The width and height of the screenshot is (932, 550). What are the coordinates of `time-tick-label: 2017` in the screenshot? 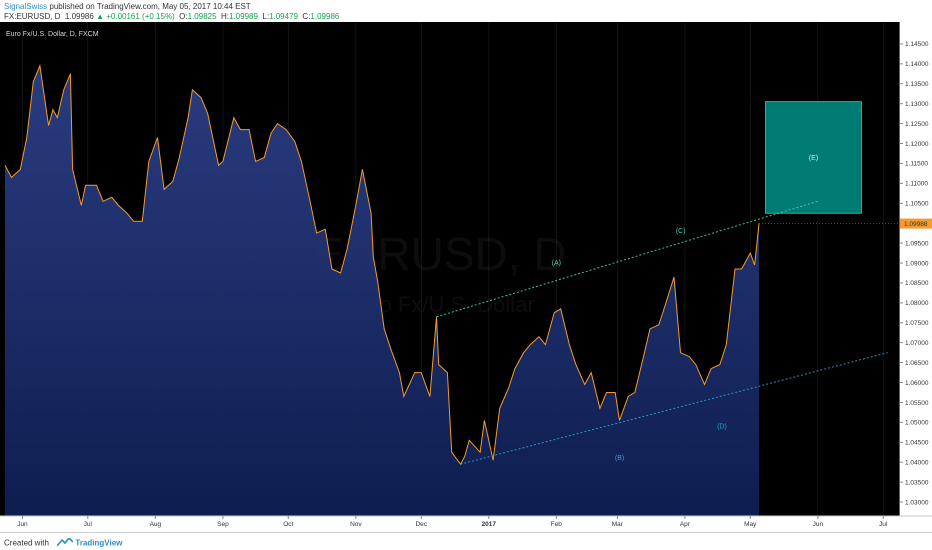 It's located at (489, 524).